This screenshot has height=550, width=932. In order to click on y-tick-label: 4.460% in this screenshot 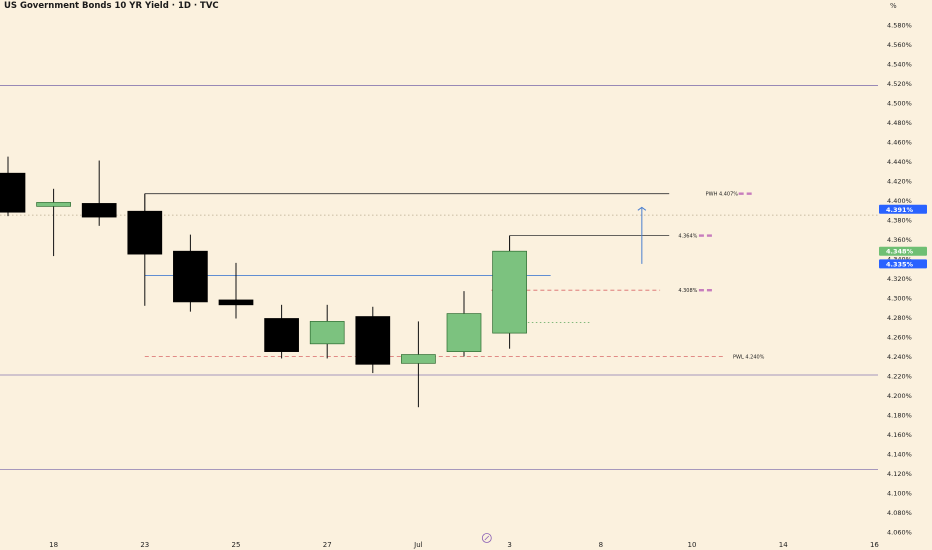, I will do `click(899, 143)`.